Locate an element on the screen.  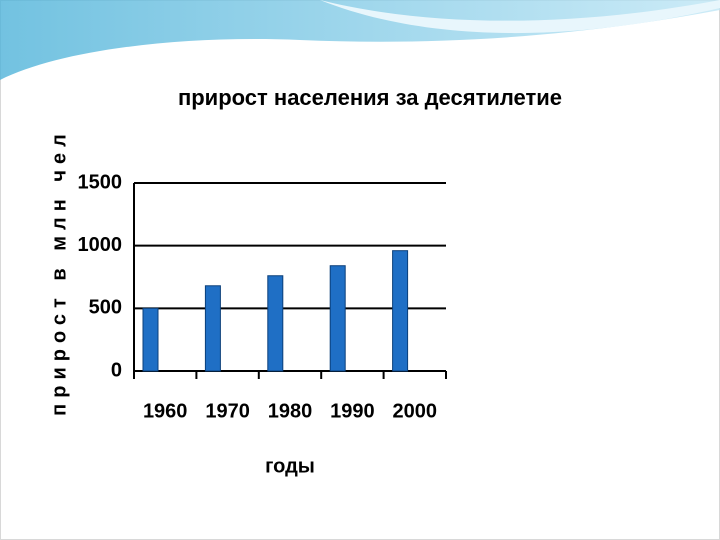
x-tick-label: 1990 is located at coordinates (352, 411).